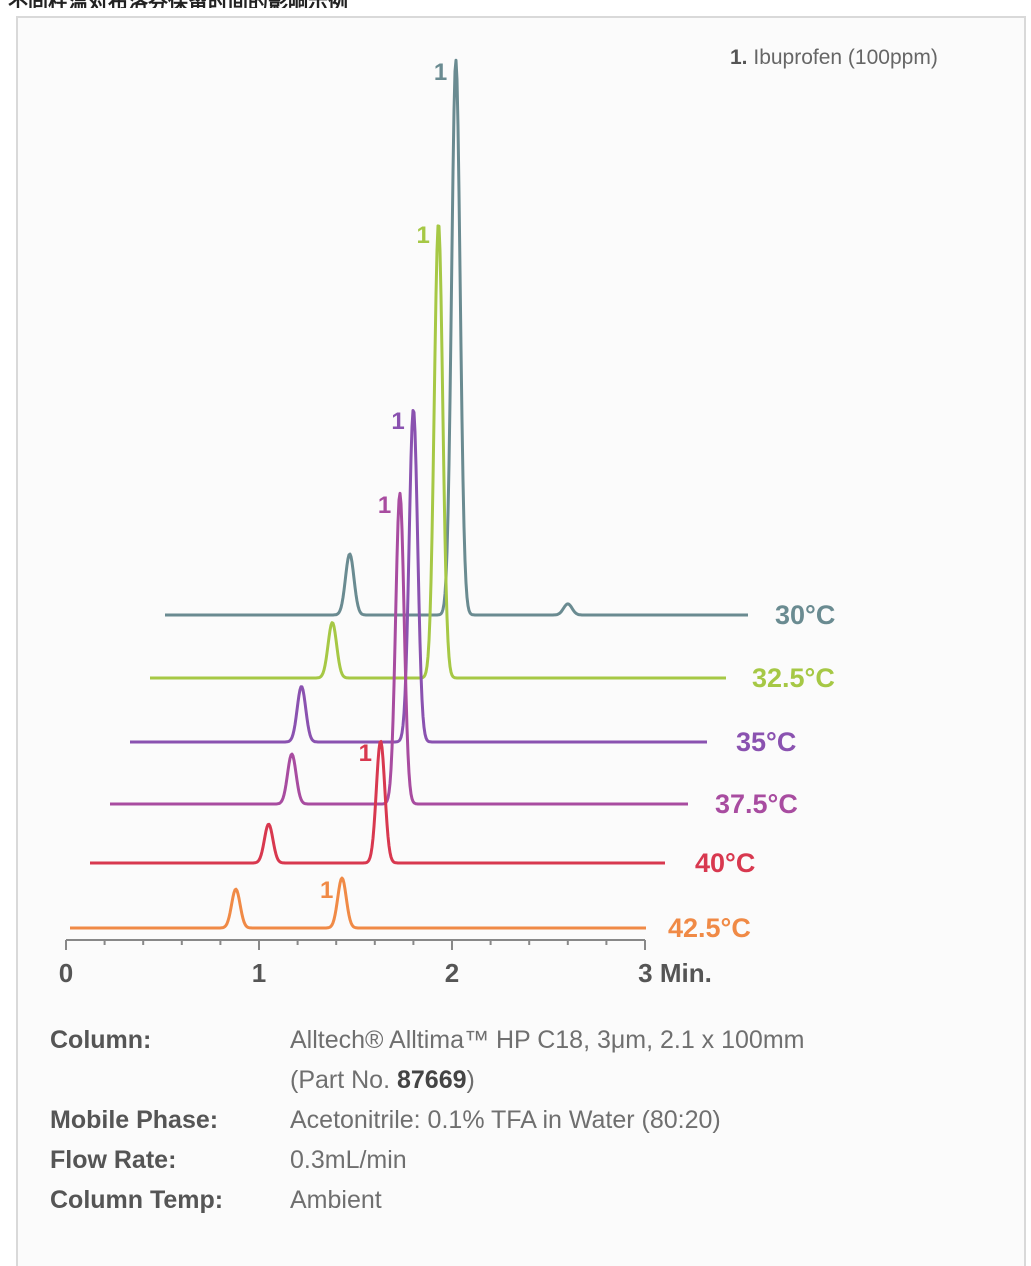  What do you see at coordinates (675, 973) in the screenshot?
I see `x-tick-label: 3 Min.` at bounding box center [675, 973].